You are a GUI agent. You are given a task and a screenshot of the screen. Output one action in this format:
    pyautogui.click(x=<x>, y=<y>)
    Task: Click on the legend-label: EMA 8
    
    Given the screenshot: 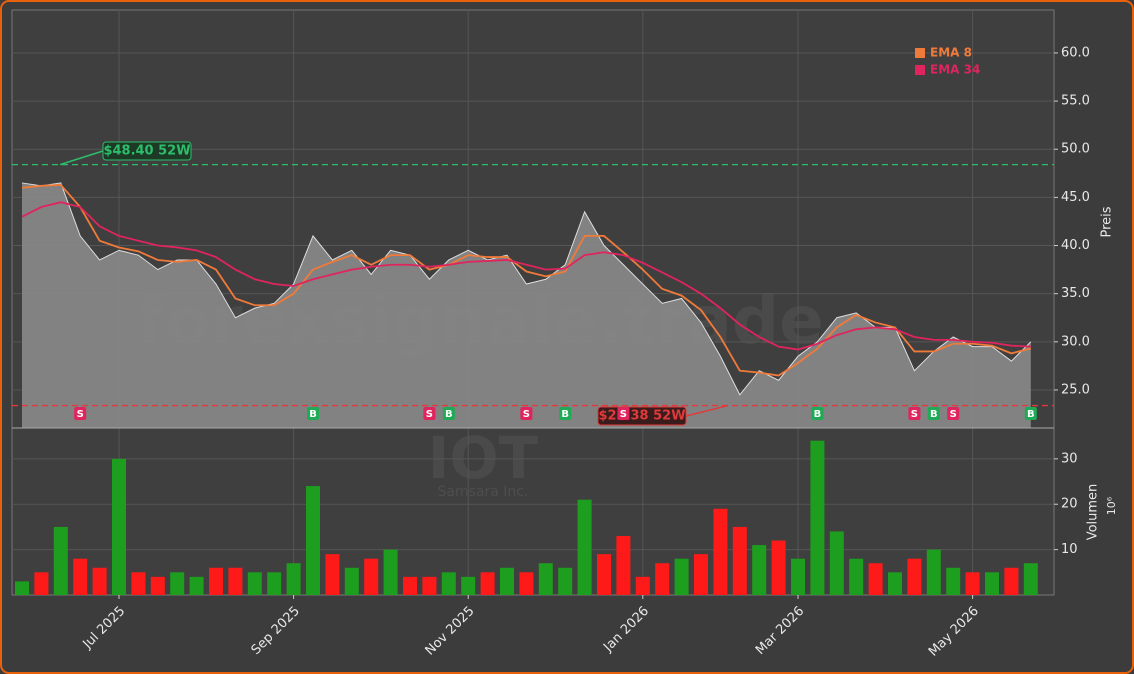 What is the action you would take?
    pyautogui.click(x=951, y=53)
    